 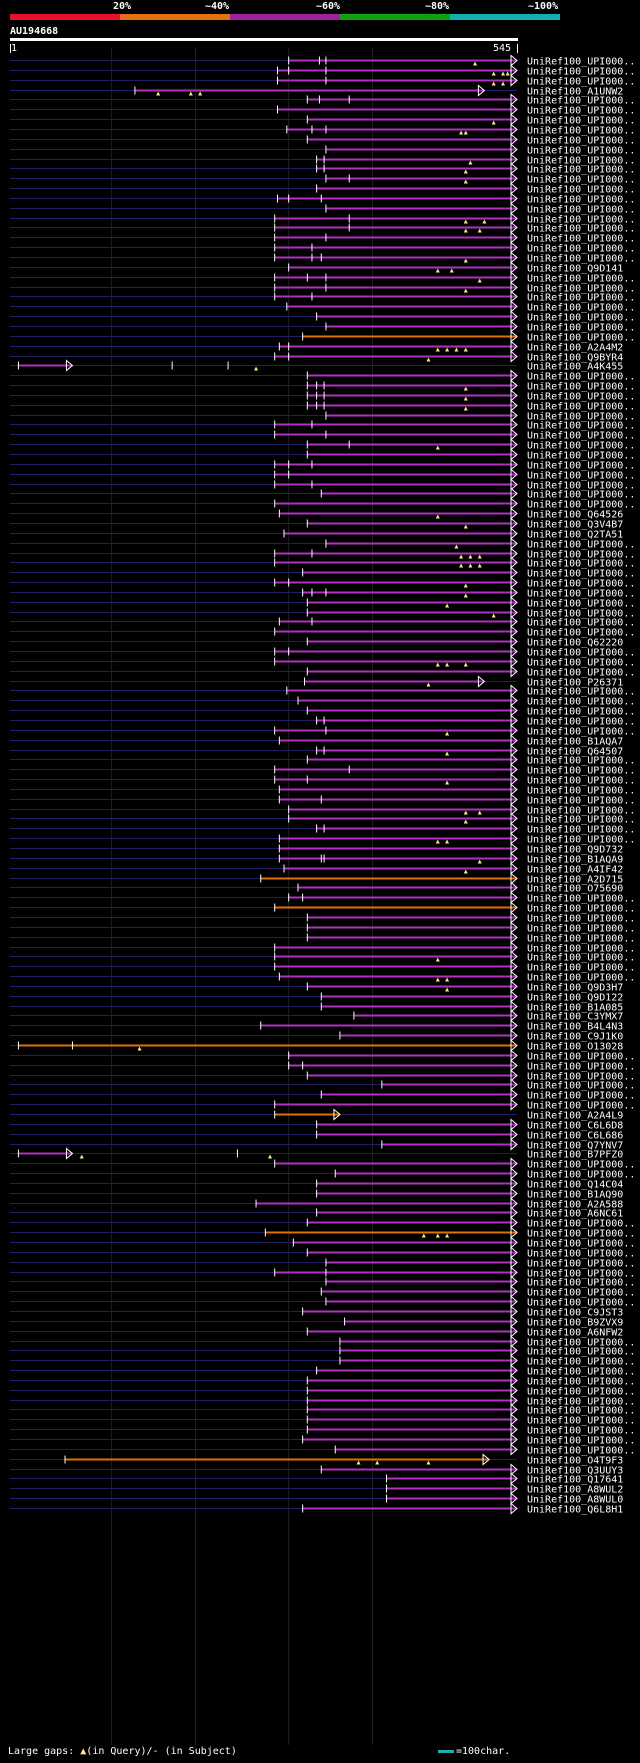 I want to click on scale-bar-icon, so click(x=446, y=1751).